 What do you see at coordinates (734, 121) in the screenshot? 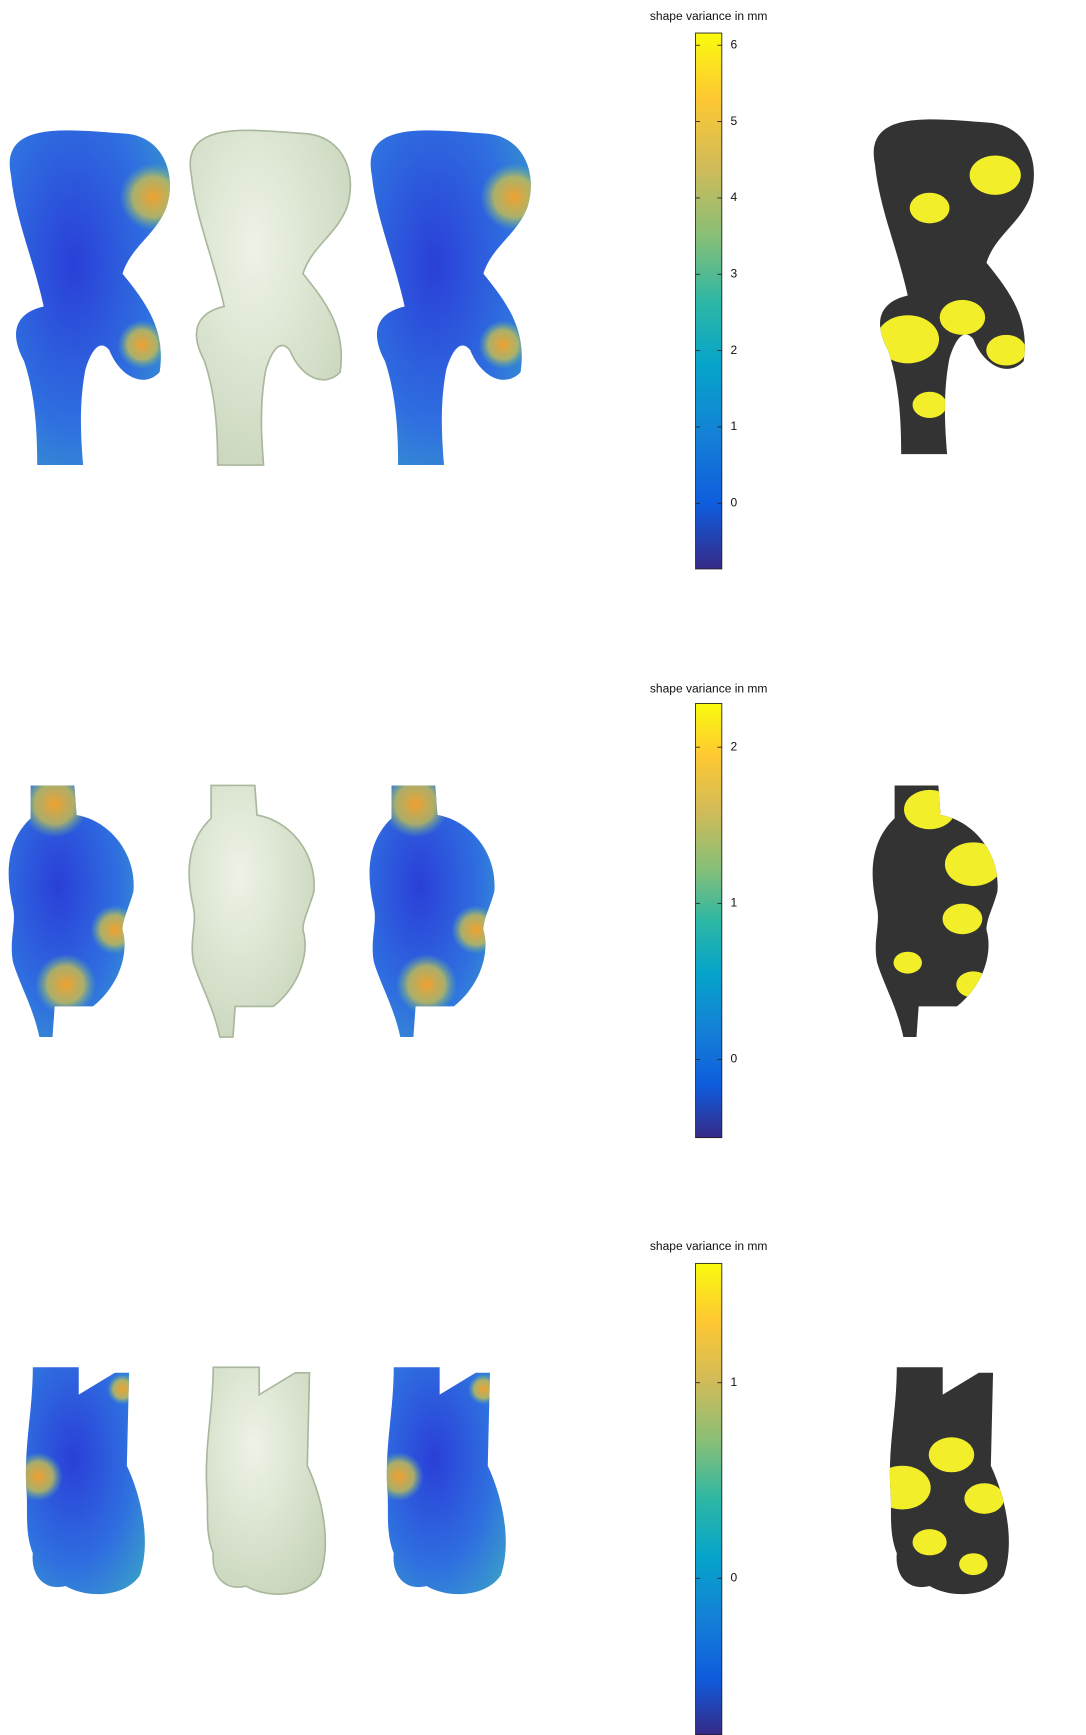
I see `tick-label: 5` at bounding box center [734, 121].